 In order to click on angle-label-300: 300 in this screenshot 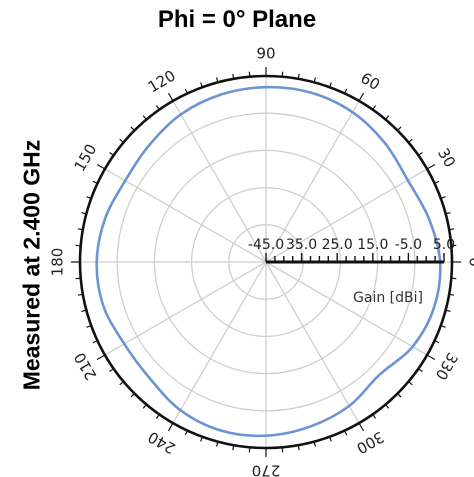, I will do `click(370, 443)`.